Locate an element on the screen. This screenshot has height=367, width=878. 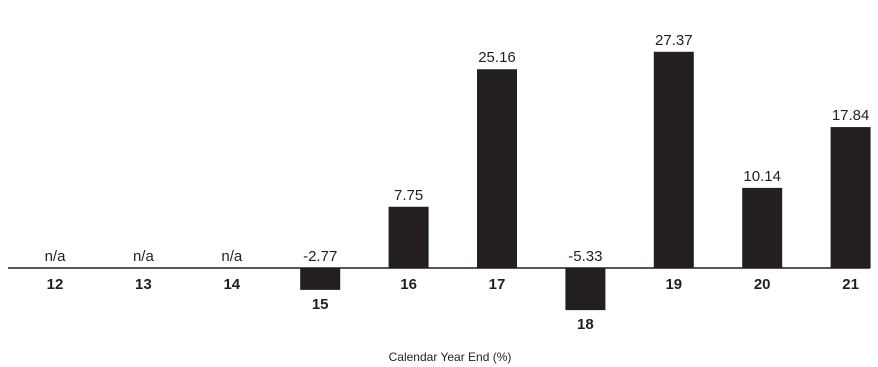
category-label-19: 19 is located at coordinates (673, 284).